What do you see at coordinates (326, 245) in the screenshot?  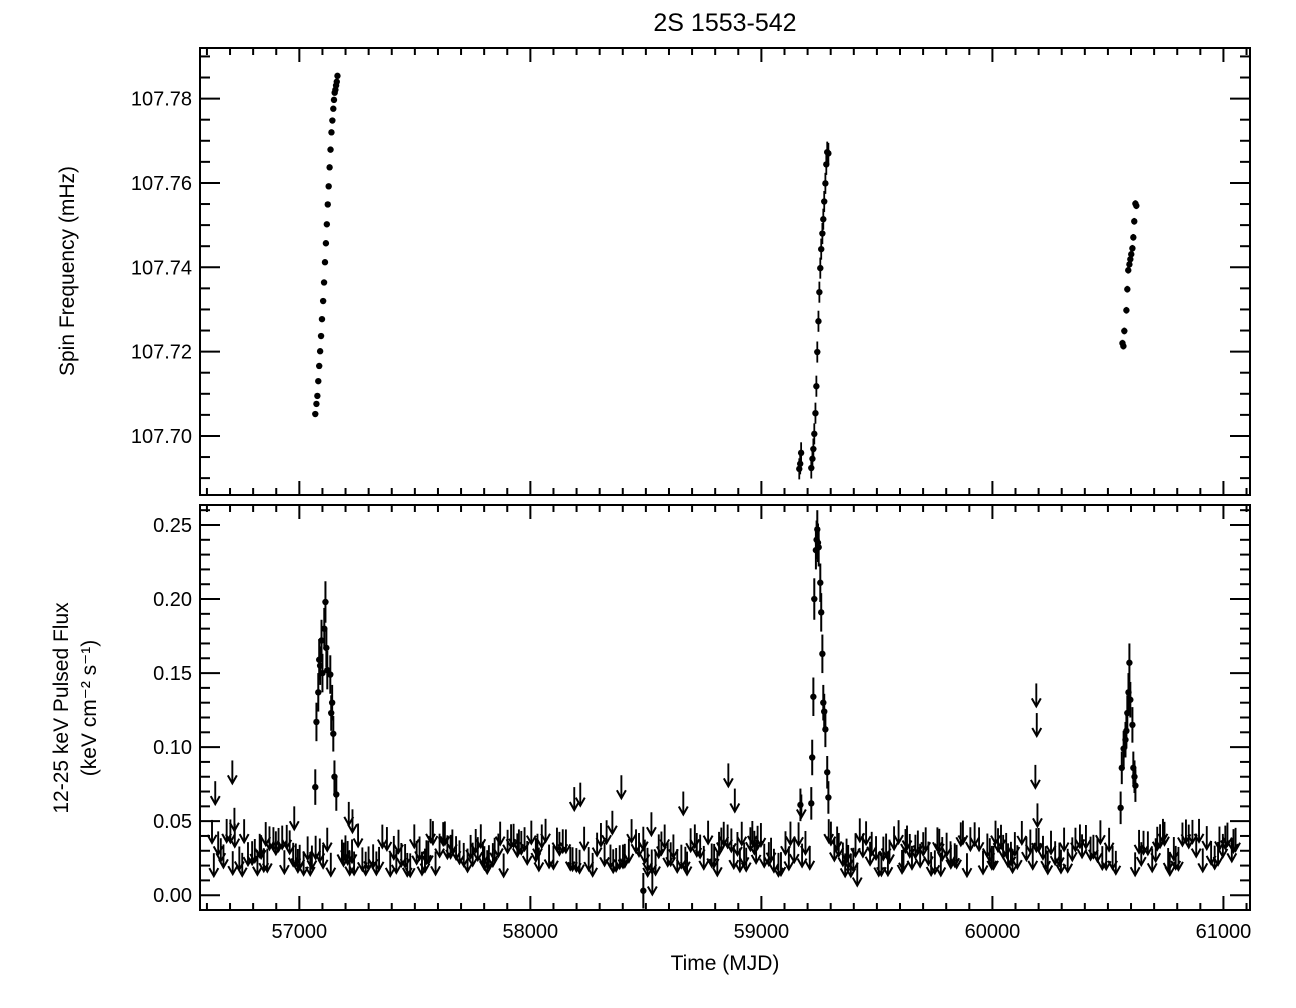 I see `spin-outburst-2015` at bounding box center [326, 245].